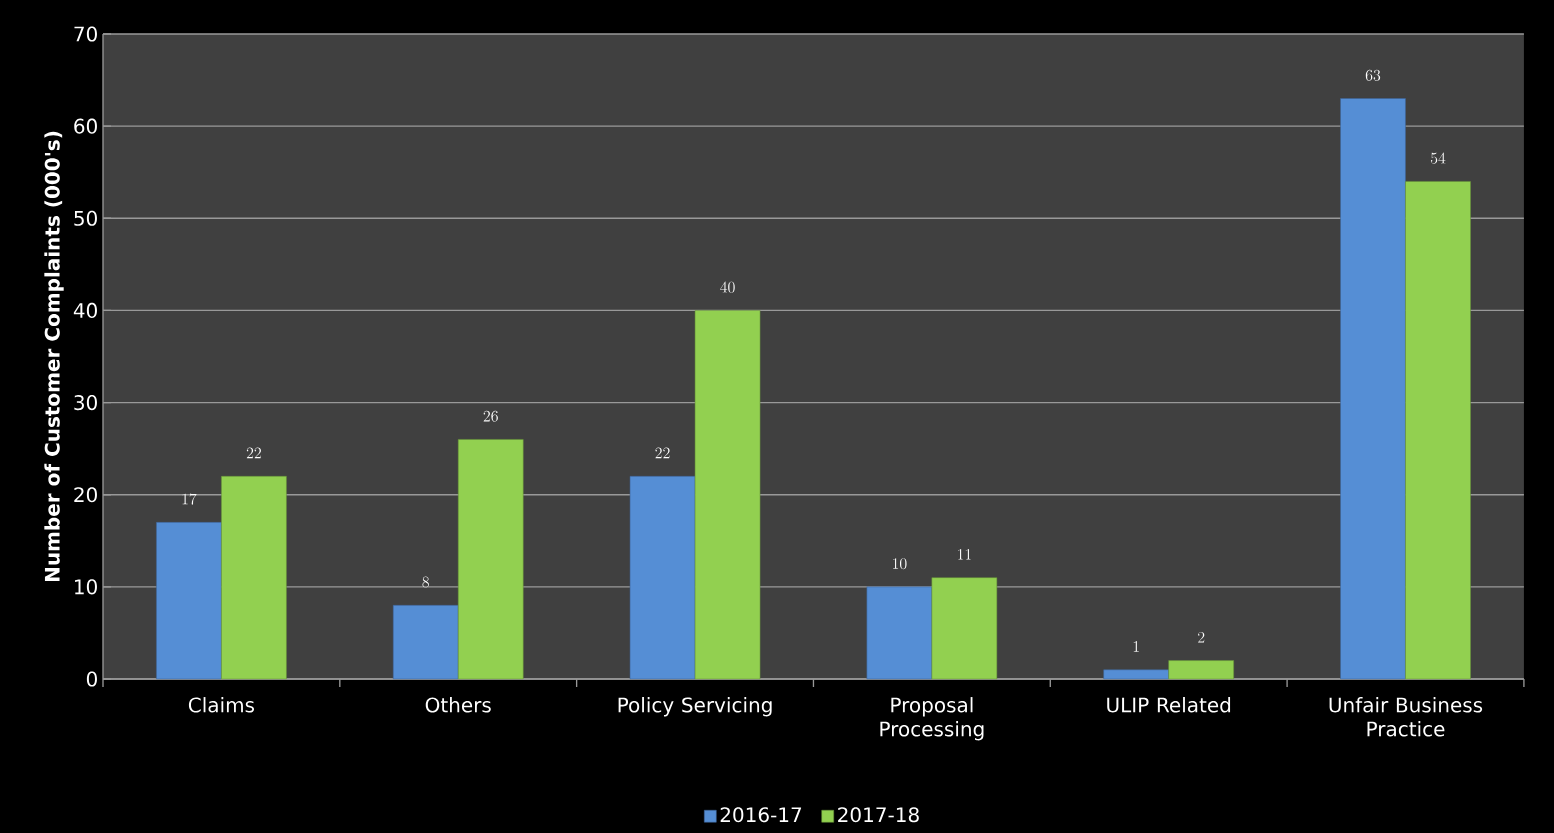 The width and height of the screenshot is (1554, 833). What do you see at coordinates (1201, 637) in the screenshot?
I see `data-label: 2` at bounding box center [1201, 637].